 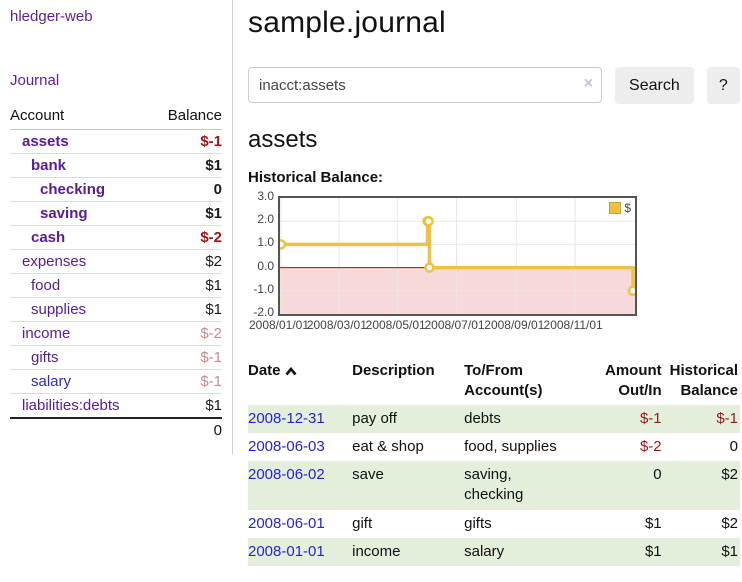 What do you see at coordinates (650, 418) in the screenshot?
I see `cell-amount: $-1` at bounding box center [650, 418].